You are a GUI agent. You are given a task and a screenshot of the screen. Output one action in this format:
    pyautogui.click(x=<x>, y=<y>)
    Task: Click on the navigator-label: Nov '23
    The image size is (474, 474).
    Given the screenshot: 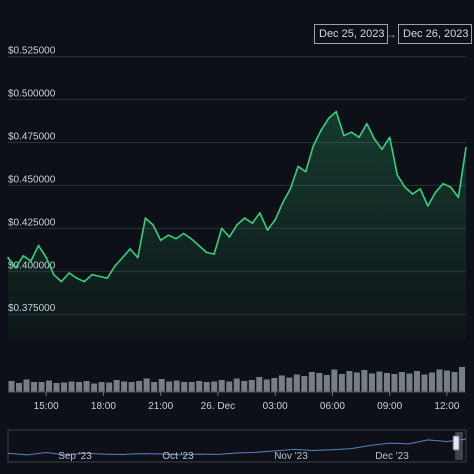 What is the action you would take?
    pyautogui.click(x=291, y=456)
    